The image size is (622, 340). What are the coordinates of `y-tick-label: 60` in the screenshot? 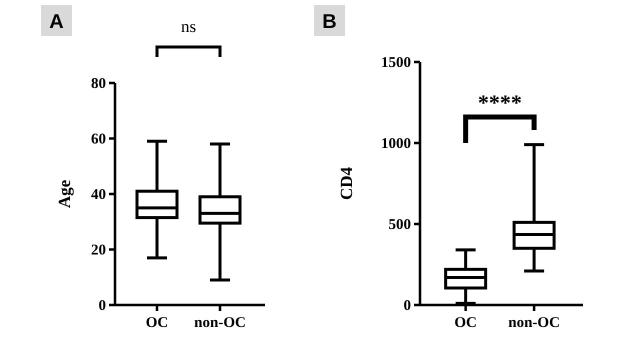 It's located at (98, 140).